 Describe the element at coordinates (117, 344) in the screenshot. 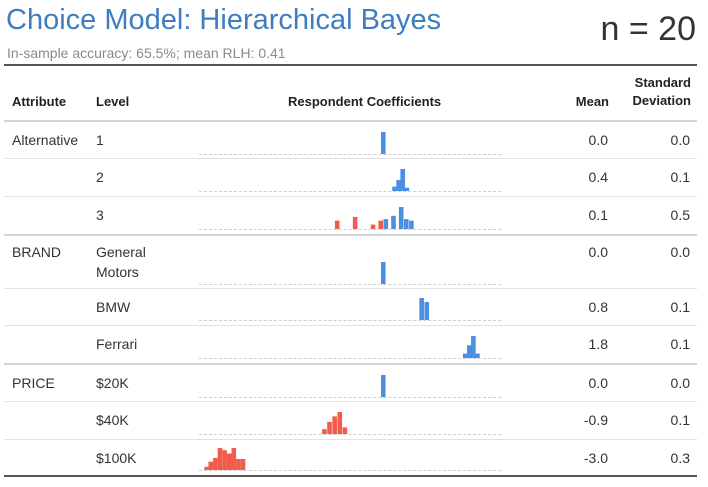

I see `level-label: Ferrari` at that location.